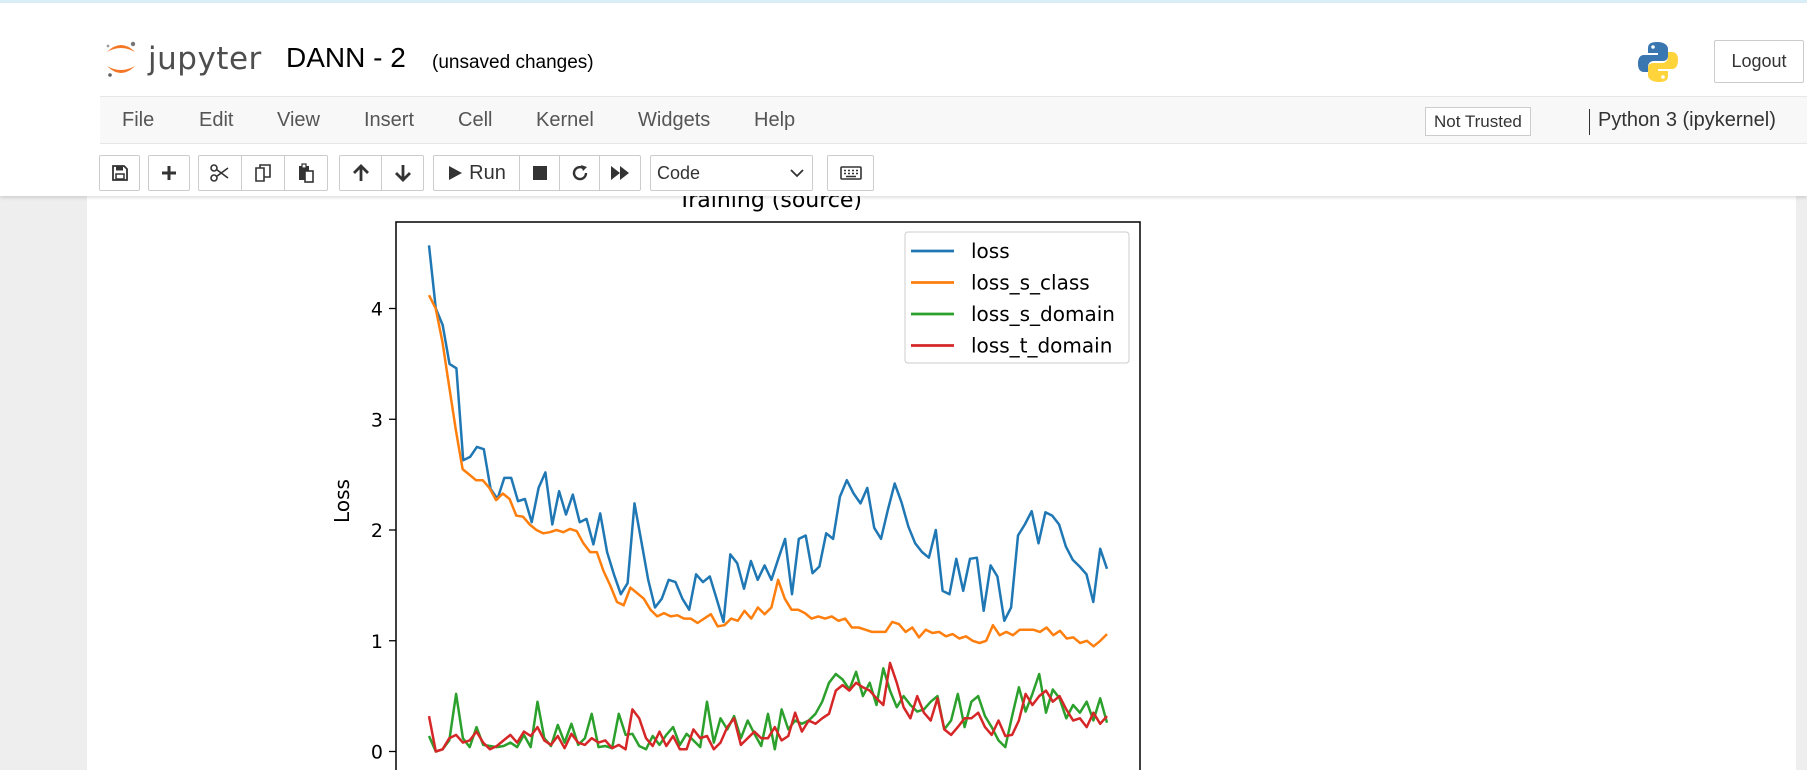  I want to click on python-logo-icon, so click(1658, 62).